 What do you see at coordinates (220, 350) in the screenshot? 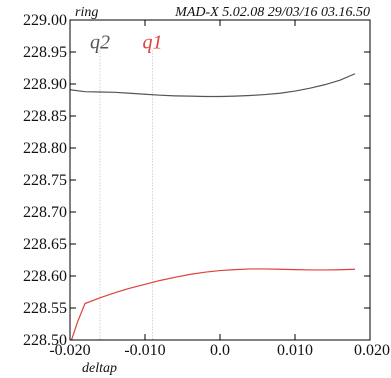
I see `x-tick-label: 0.0` at bounding box center [220, 350].